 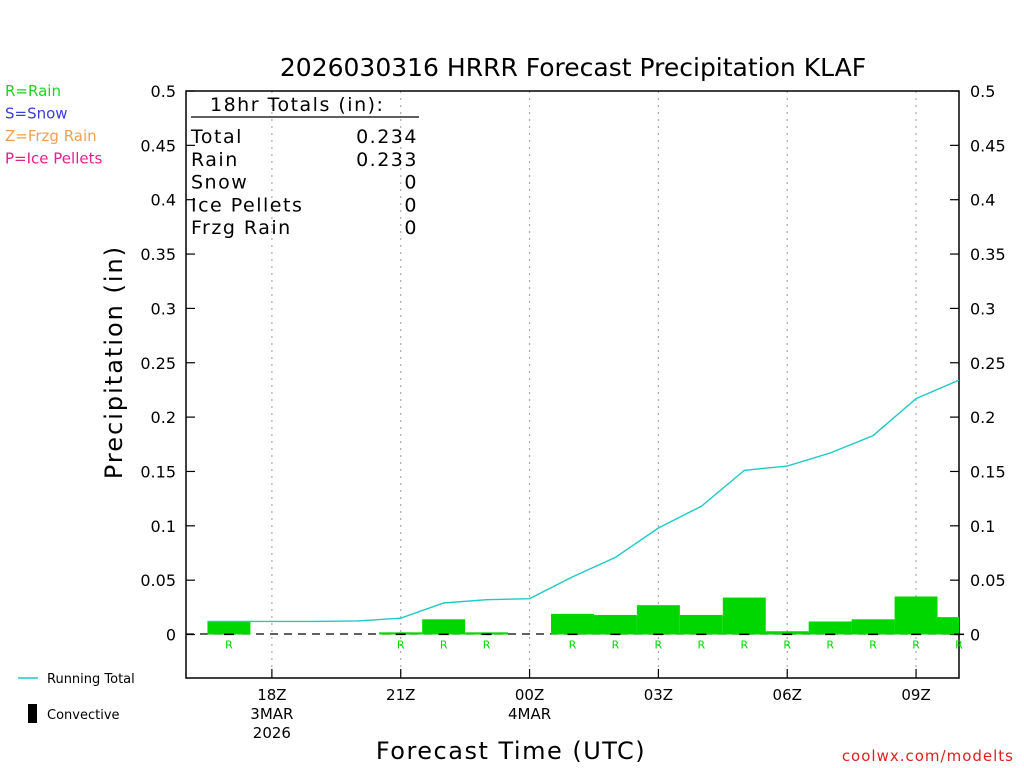 I want to click on y-tick-label-left: 0.1, so click(x=163, y=526).